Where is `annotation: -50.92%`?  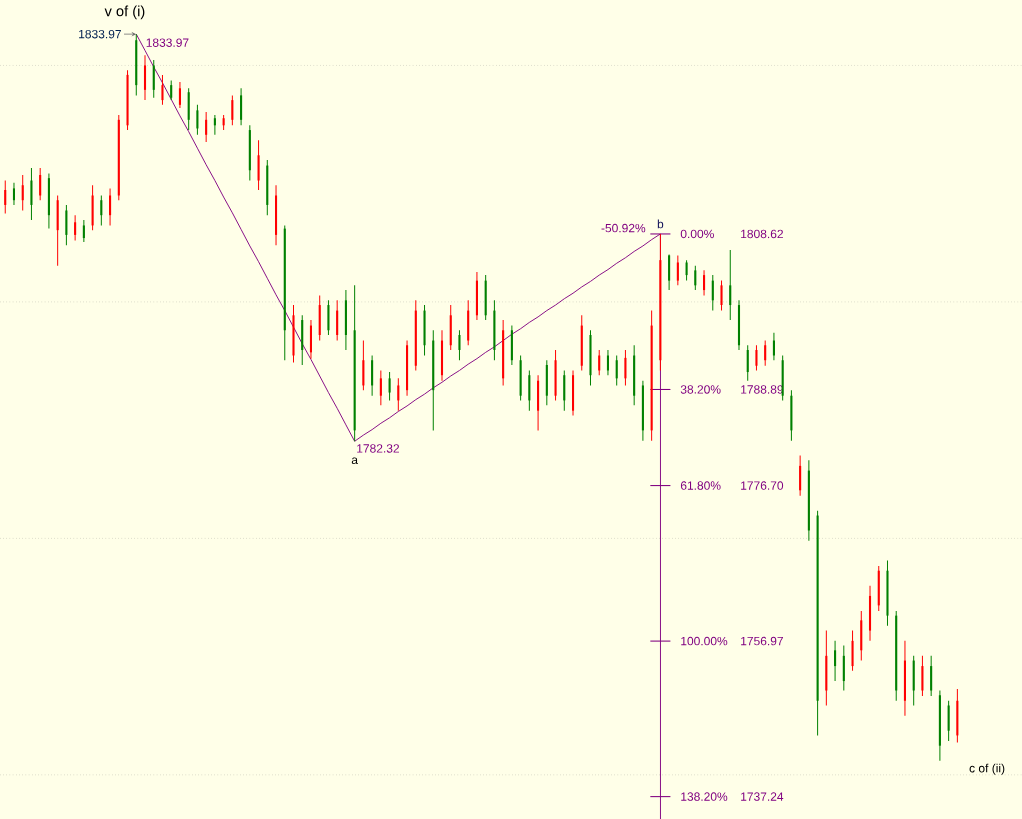 annotation: -50.92% is located at coordinates (623, 228).